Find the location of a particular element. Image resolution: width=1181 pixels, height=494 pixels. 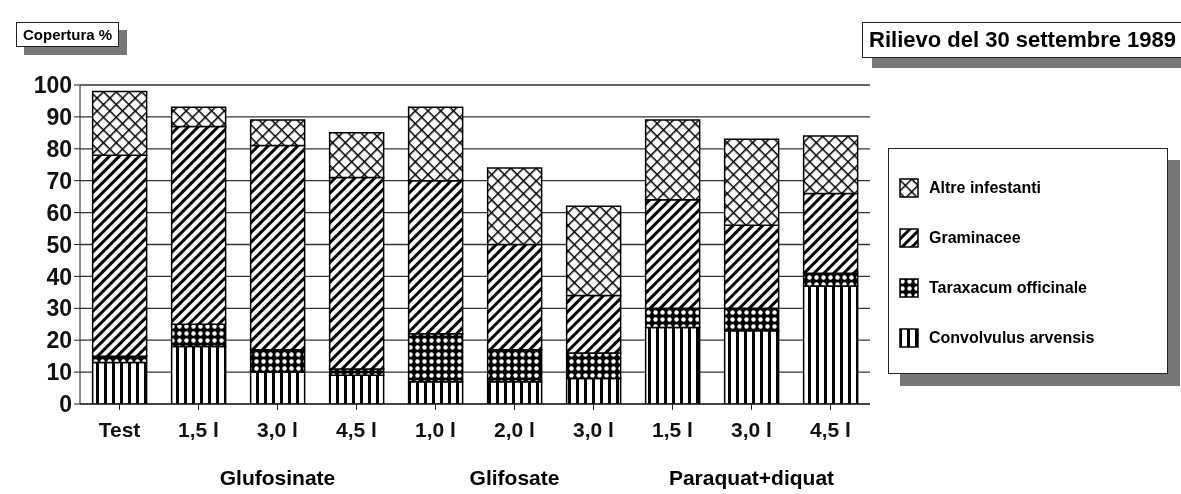

y-axis-title: Copertura % is located at coordinates (68, 34).